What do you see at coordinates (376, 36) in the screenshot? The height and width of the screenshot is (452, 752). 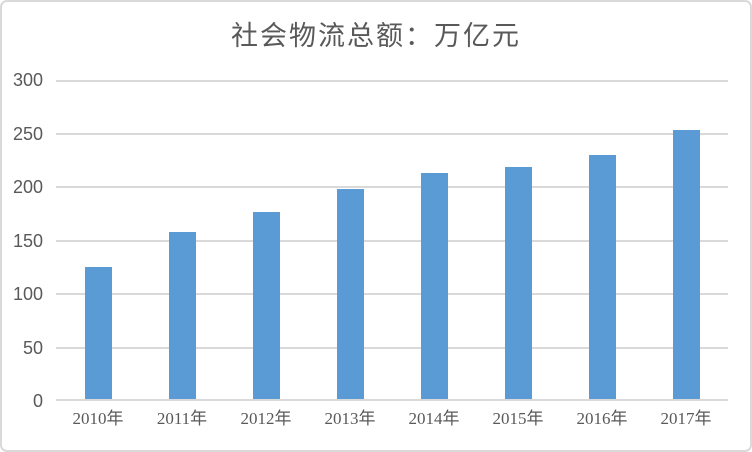 I see `chart-title: 社会物流总额：万亿元` at bounding box center [376, 36].